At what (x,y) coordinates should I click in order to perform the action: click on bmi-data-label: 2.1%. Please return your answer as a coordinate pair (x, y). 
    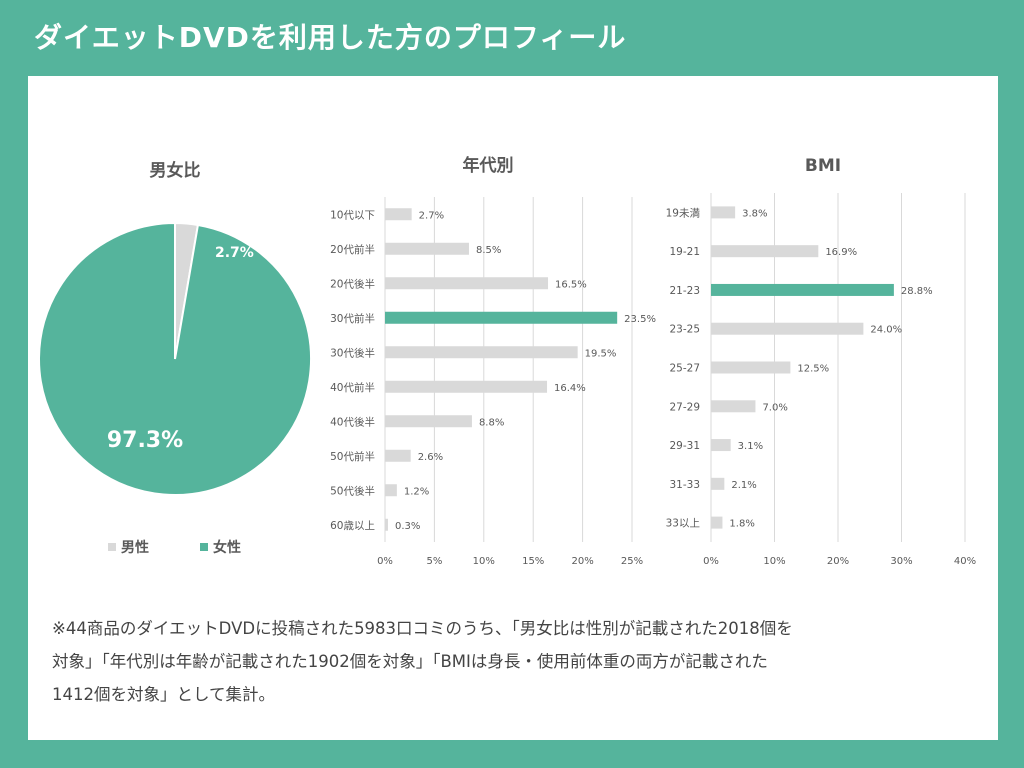
    Looking at the image, I should click on (743, 485).